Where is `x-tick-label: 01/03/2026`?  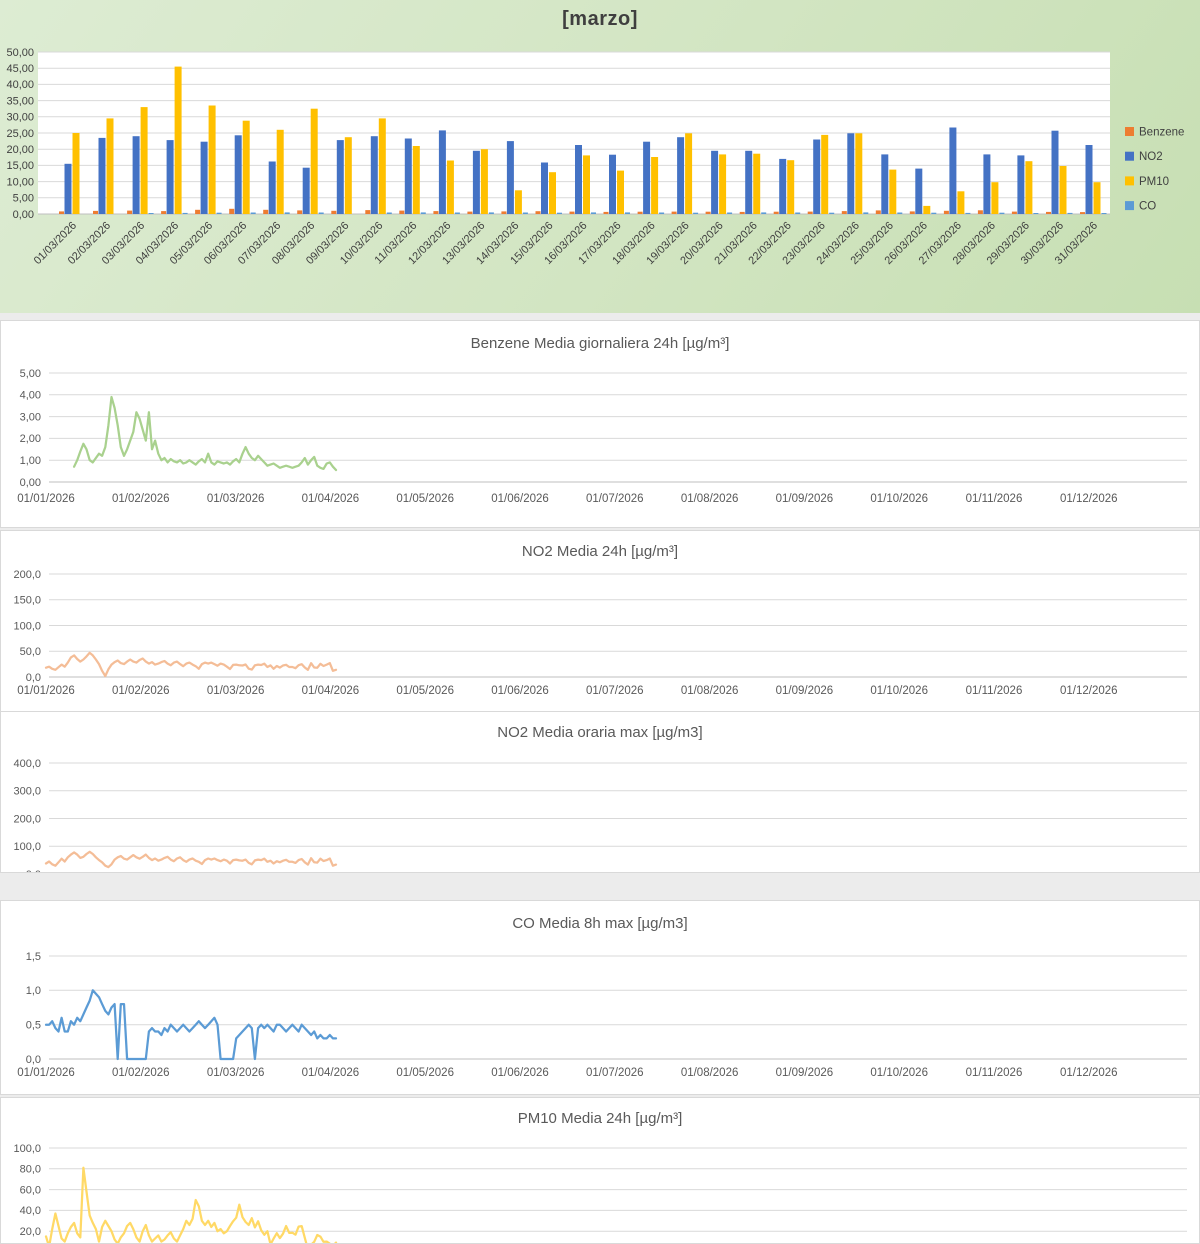
x-tick-label: 01/03/2026 is located at coordinates (236, 499).